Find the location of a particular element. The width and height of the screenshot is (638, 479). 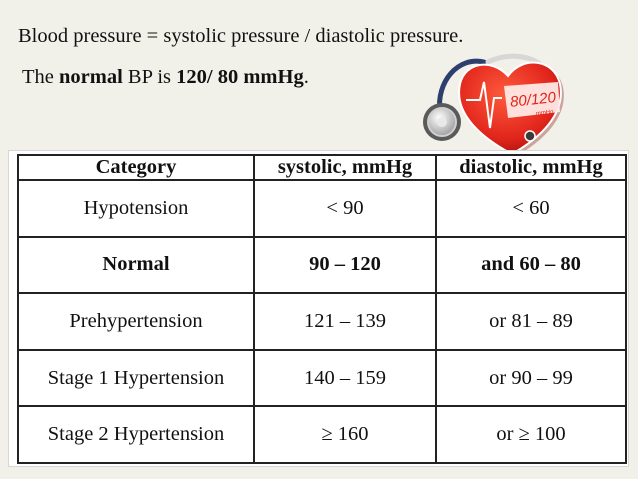

header-systolic: systolic, mmHg is located at coordinates (345, 167).